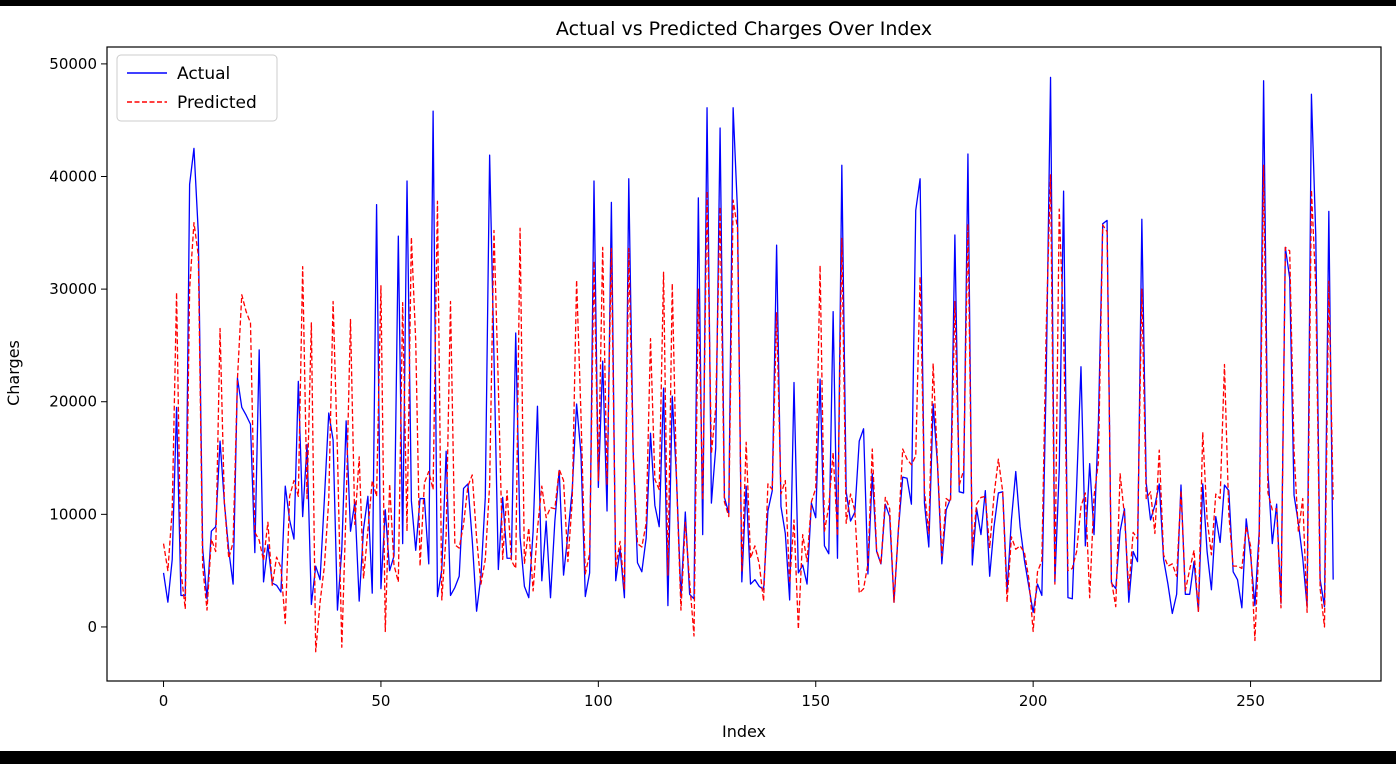 This screenshot has height=764, width=1396. I want to click on x-tick-label: 50, so click(380, 701).